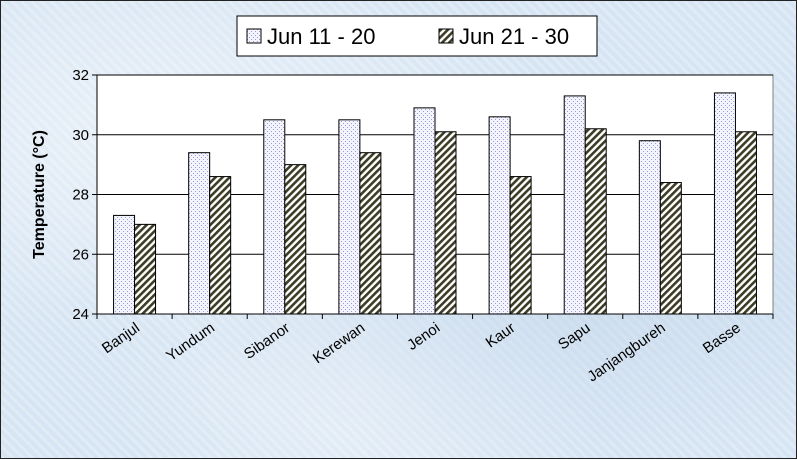  Describe the element at coordinates (417, 36) in the screenshot. I see `legend` at that location.